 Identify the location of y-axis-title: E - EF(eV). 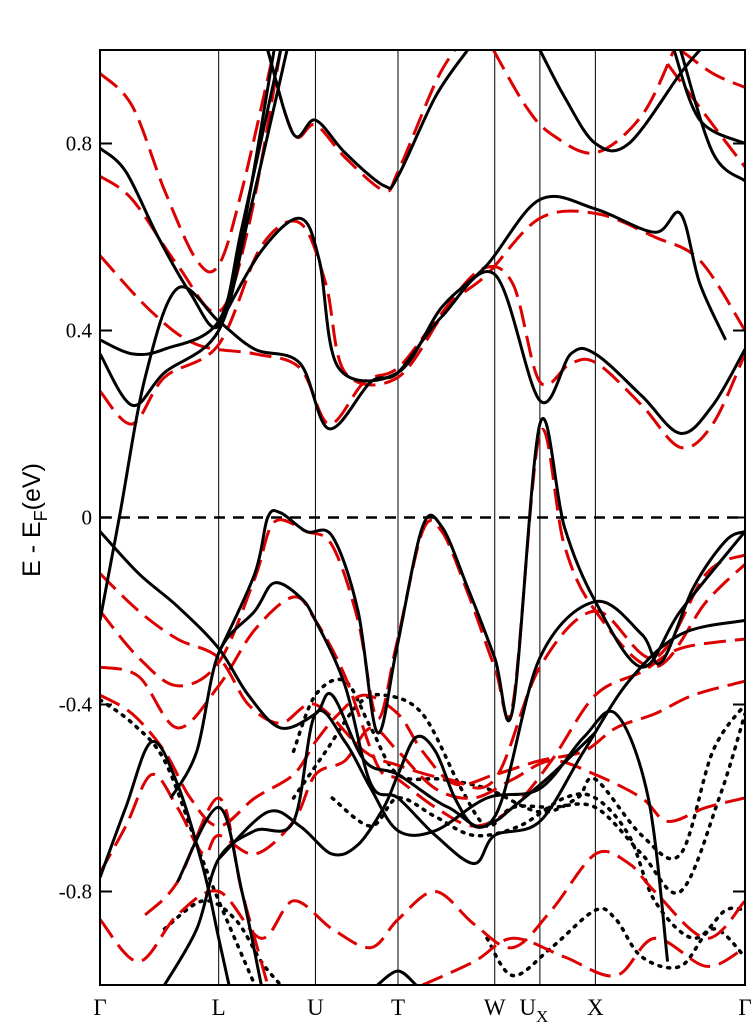
(34, 520).